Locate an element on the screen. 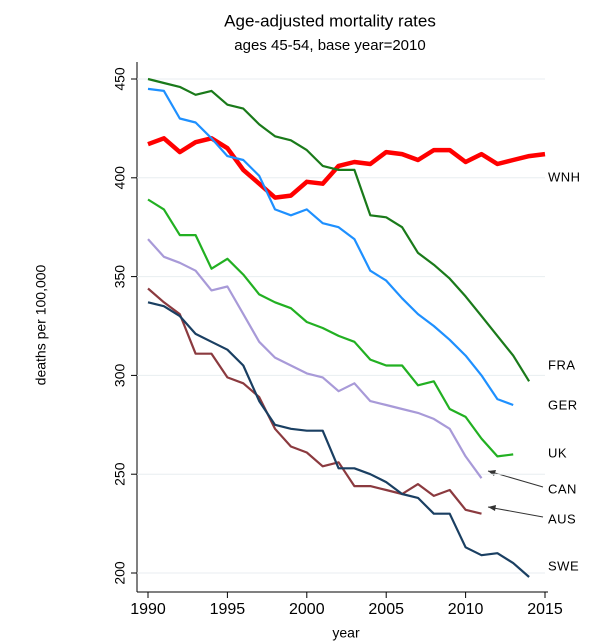 This screenshot has width=595, height=644. chart-subtitle: ages 45-54, base year=2010 is located at coordinates (329, 45).